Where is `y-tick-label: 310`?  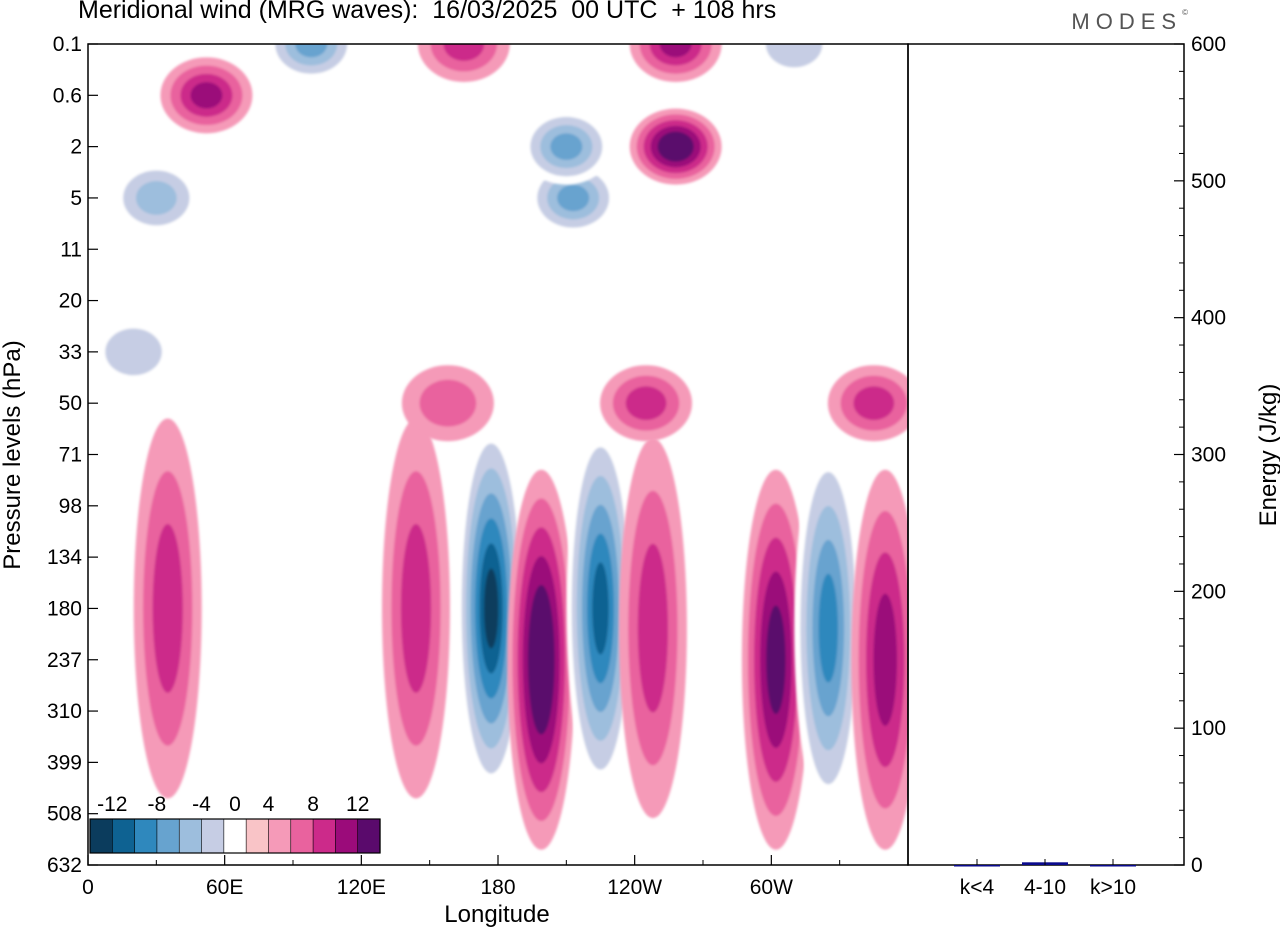
y-tick-label: 310 is located at coordinates (64, 711).